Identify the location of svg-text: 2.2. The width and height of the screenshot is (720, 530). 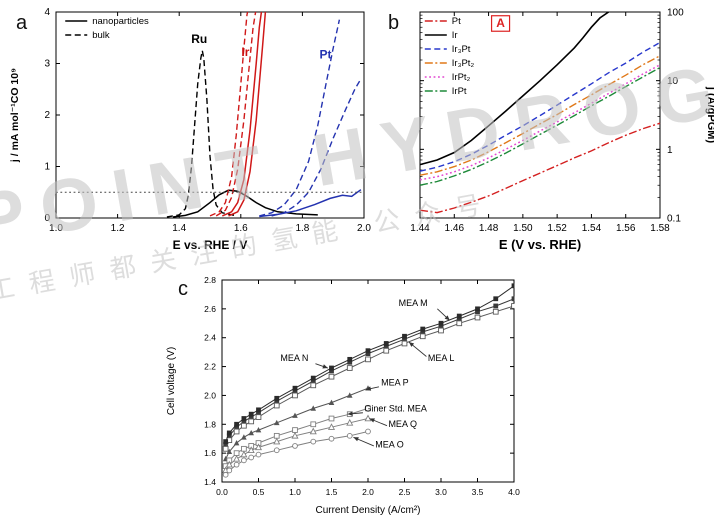
(210, 367).